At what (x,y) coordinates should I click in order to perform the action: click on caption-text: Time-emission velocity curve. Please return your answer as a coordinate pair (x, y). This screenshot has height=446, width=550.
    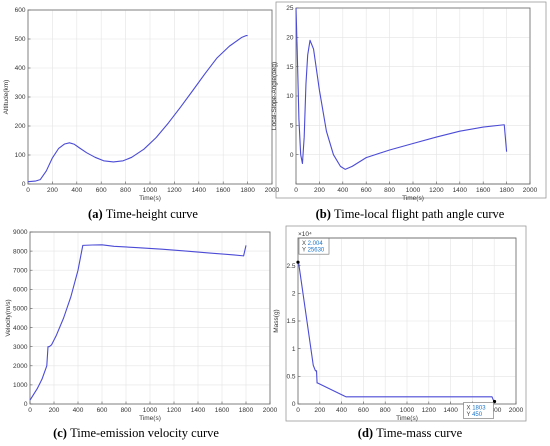
    Looking at the image, I should click on (144, 433).